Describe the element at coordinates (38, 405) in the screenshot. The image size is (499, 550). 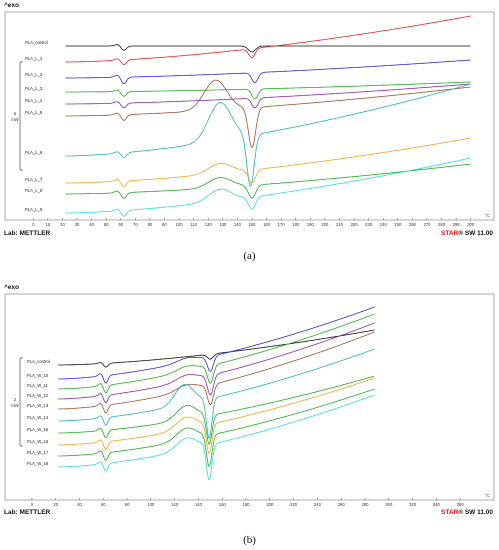
I see `series-label: PLA_W_13` at that location.